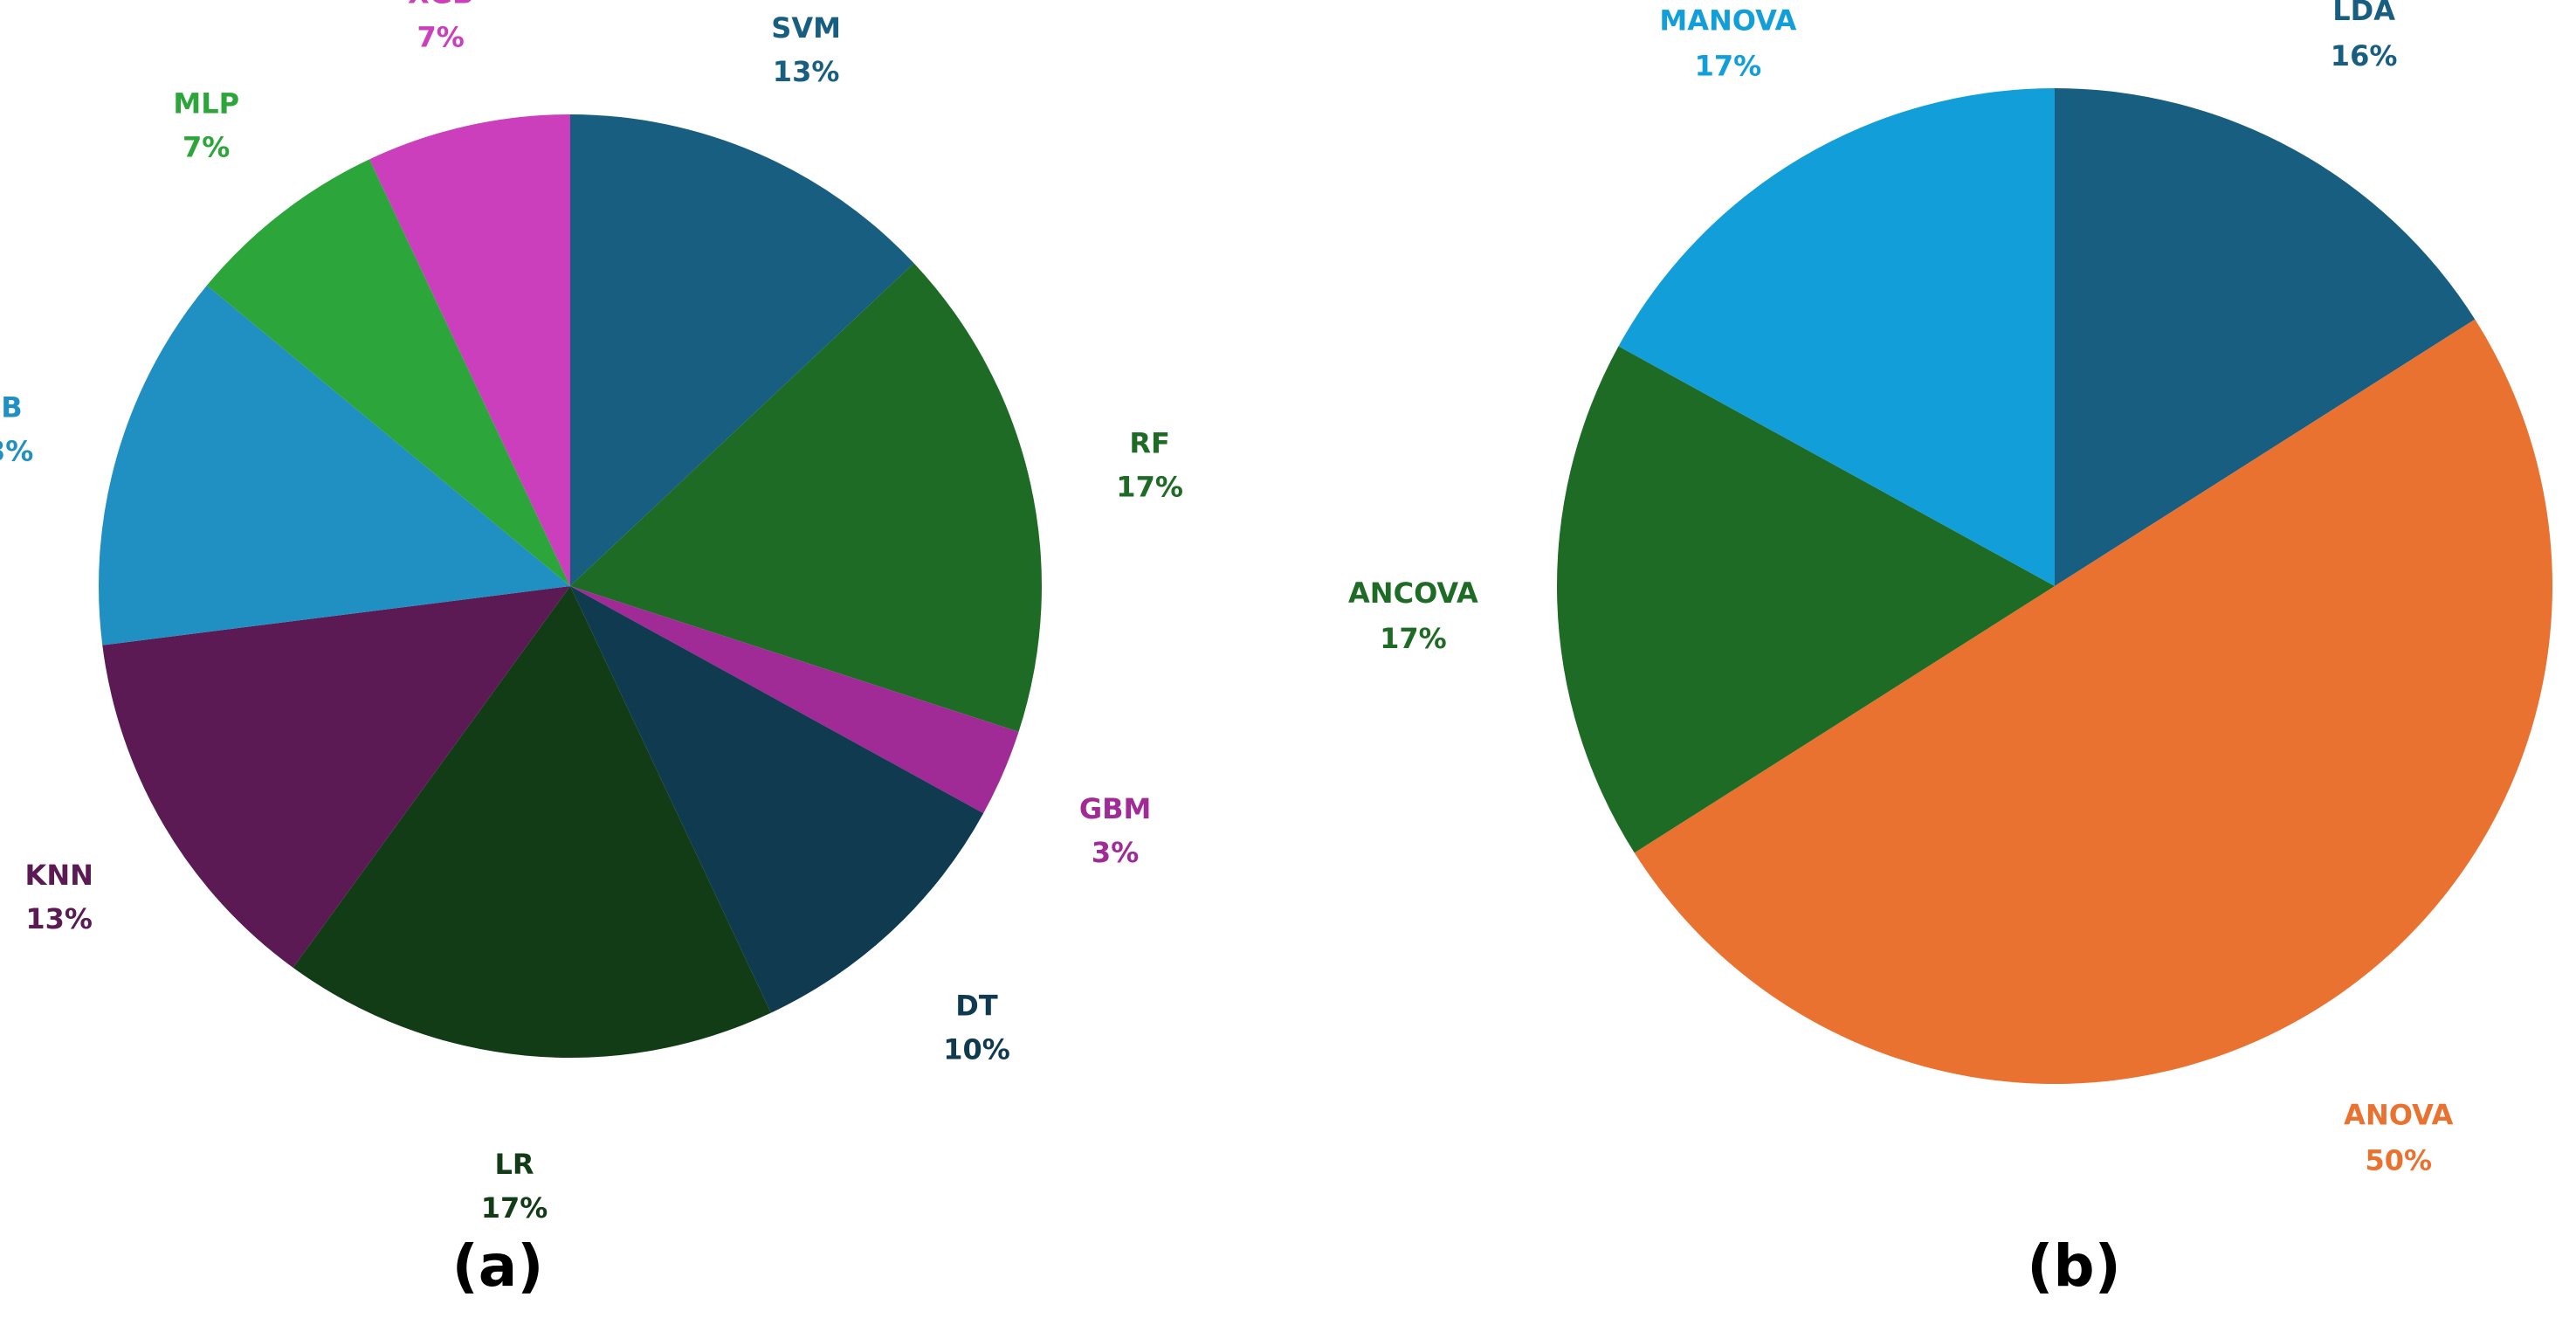 Image resolution: width=2576 pixels, height=1325 pixels. I want to click on pie-slice-rf, so click(806, 497).